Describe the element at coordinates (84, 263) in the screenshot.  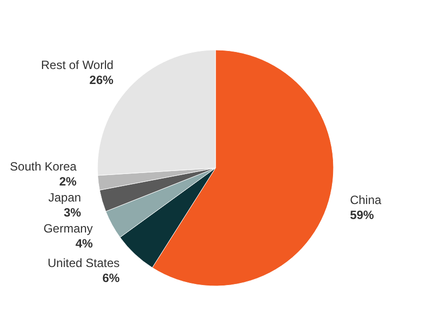
I see `slice-label: United States` at that location.